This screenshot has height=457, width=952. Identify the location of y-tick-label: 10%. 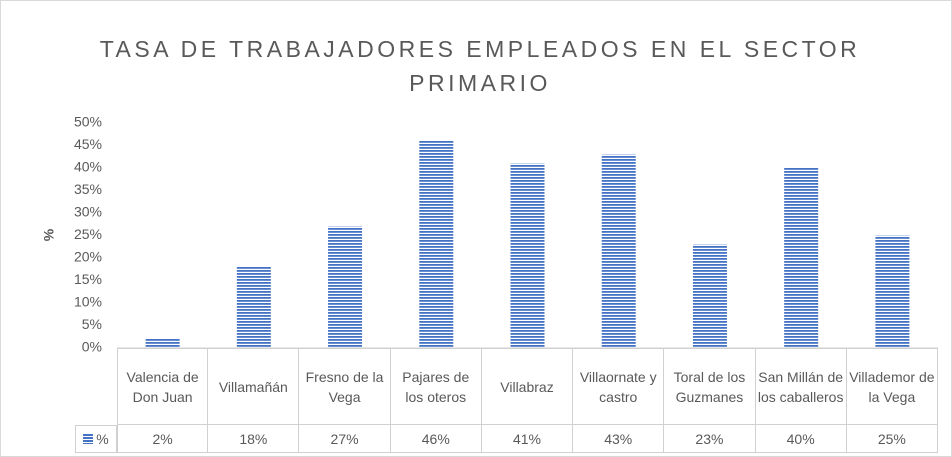
(88, 302).